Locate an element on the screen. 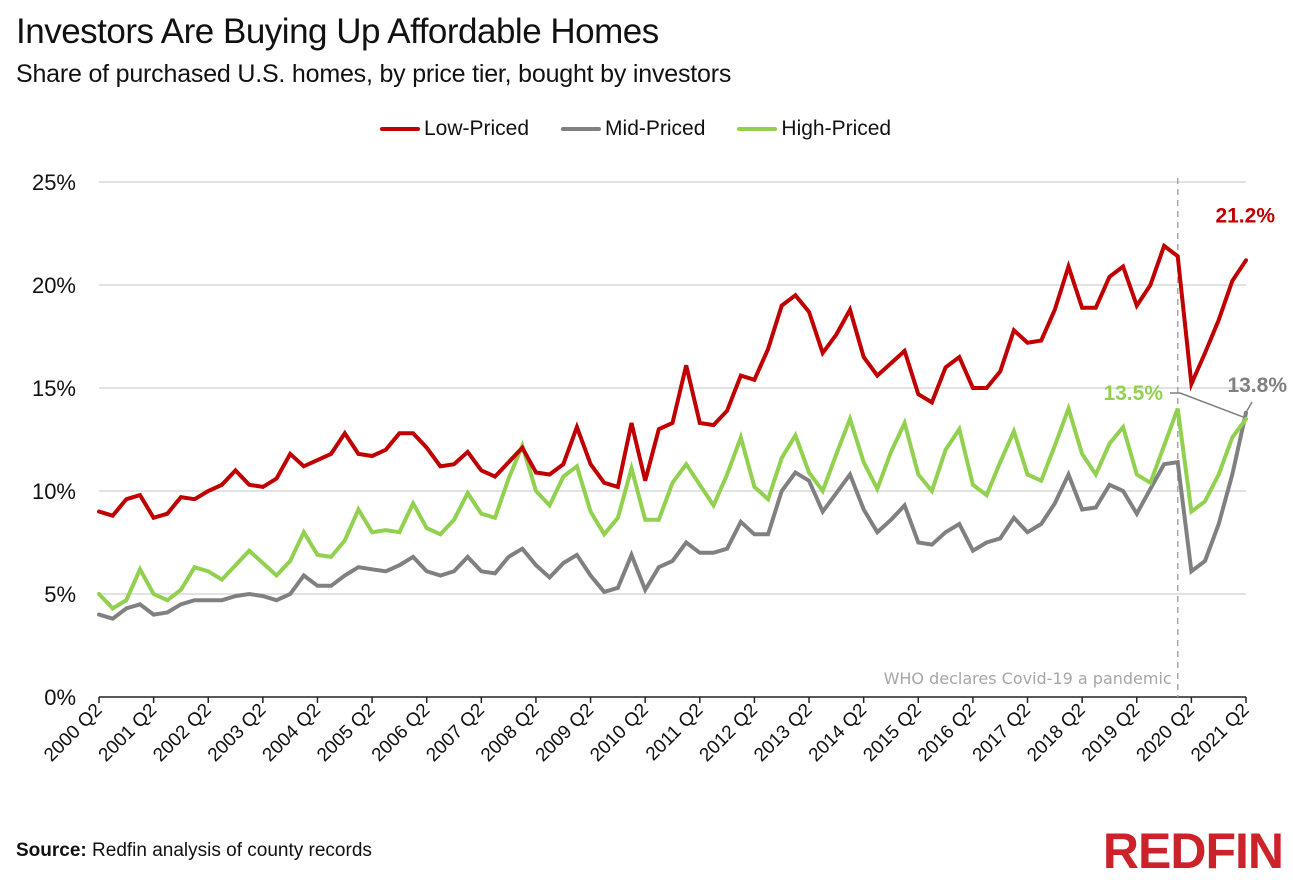 The width and height of the screenshot is (1293, 880). x-tick-label: 2020 Q2 is located at coordinates (1166, 733).